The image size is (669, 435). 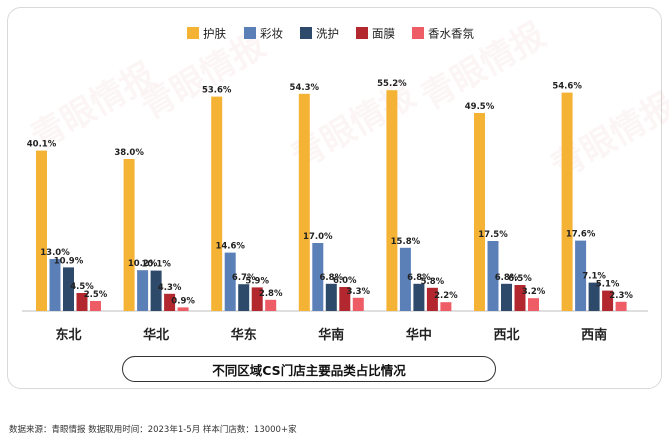 I want to click on data-label: 15.8%, so click(x=406, y=242).